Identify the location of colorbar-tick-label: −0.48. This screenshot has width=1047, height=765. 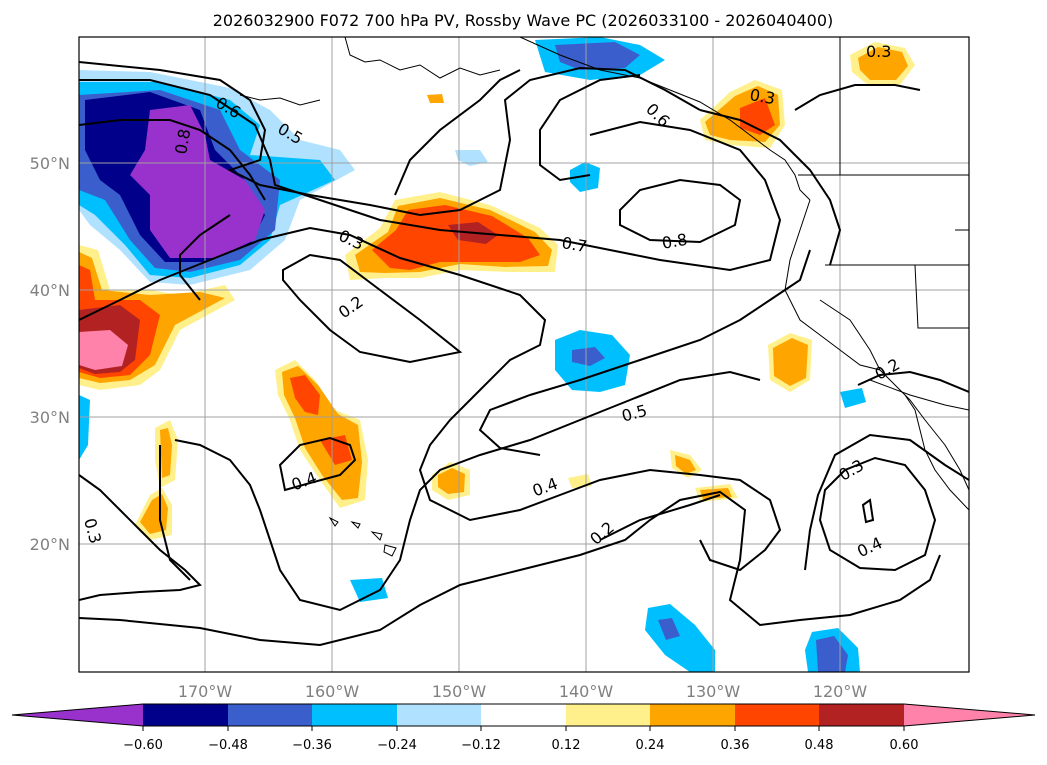
(228, 745).